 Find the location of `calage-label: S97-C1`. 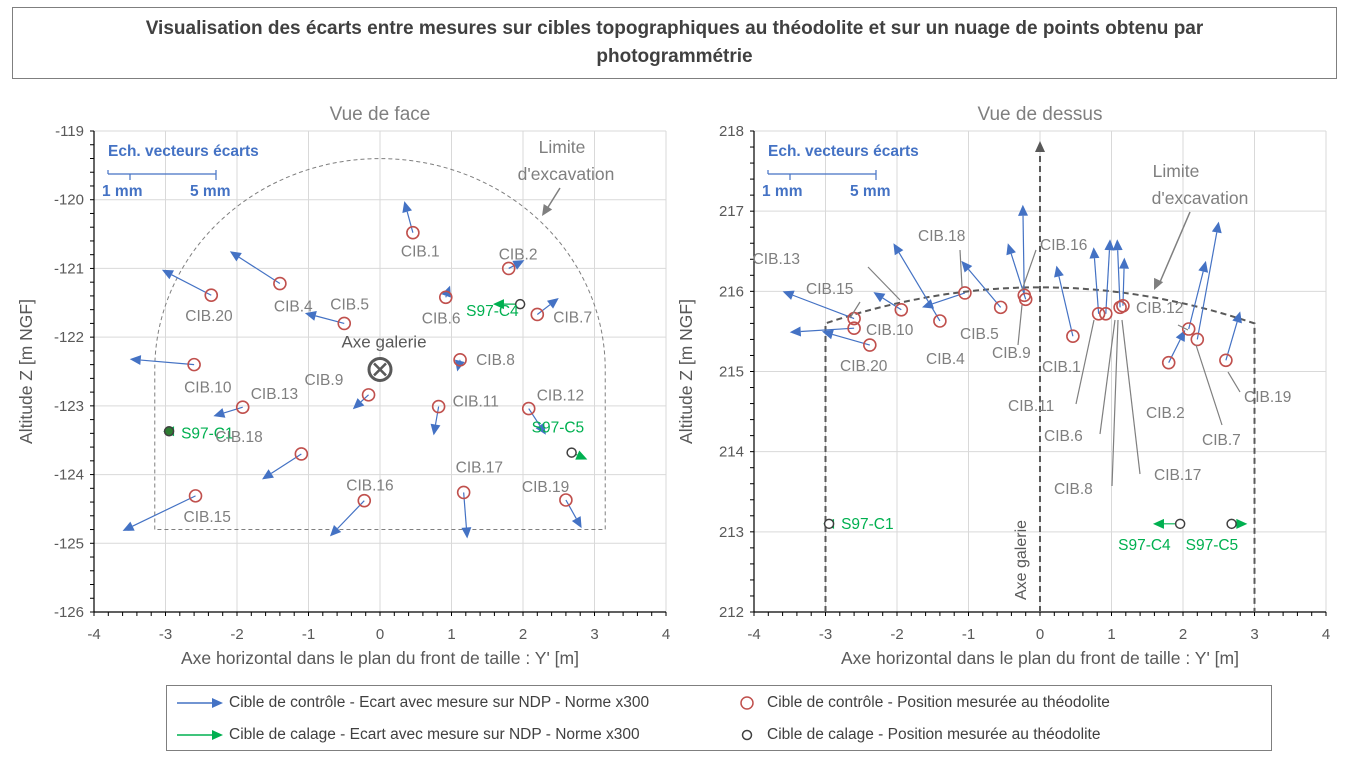

calage-label: S97-C1 is located at coordinates (867, 524).